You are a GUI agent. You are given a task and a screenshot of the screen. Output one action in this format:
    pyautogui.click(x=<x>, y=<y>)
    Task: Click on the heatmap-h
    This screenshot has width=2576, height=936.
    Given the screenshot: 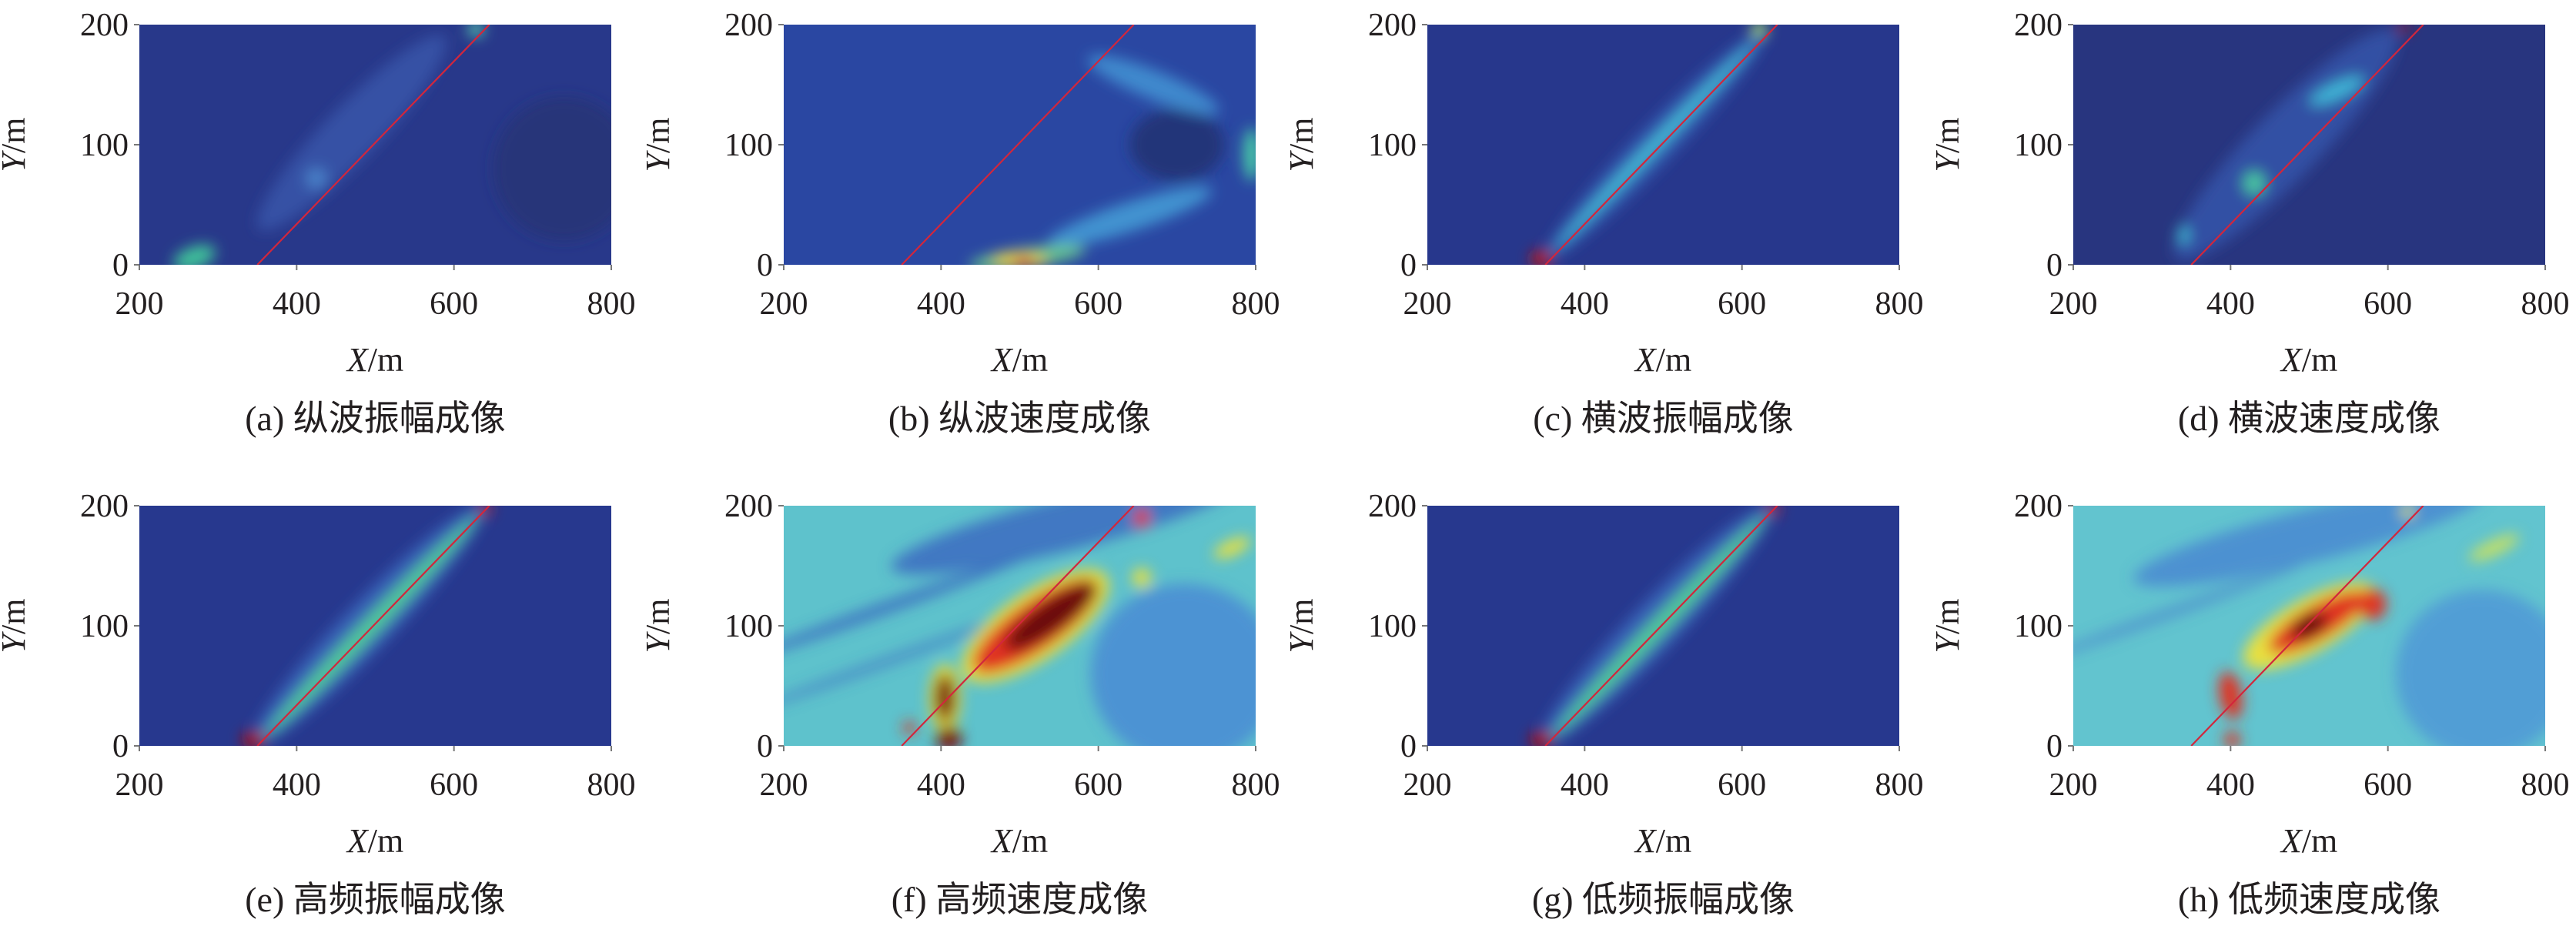 What is the action you would take?
    pyautogui.click(x=2307, y=628)
    